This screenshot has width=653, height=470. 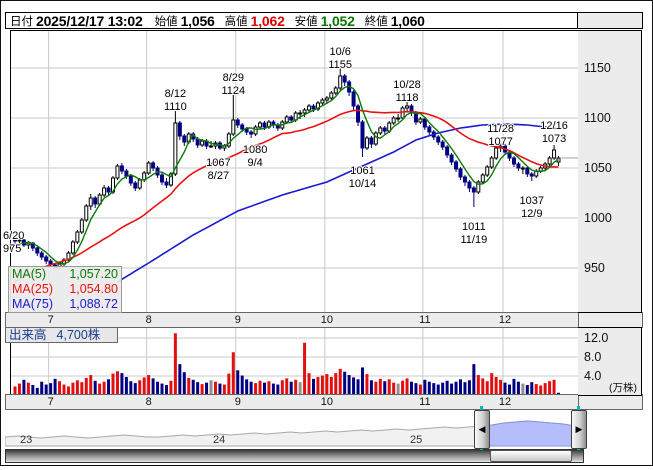 I want to click on scrollbar-thumb, so click(x=531, y=456).